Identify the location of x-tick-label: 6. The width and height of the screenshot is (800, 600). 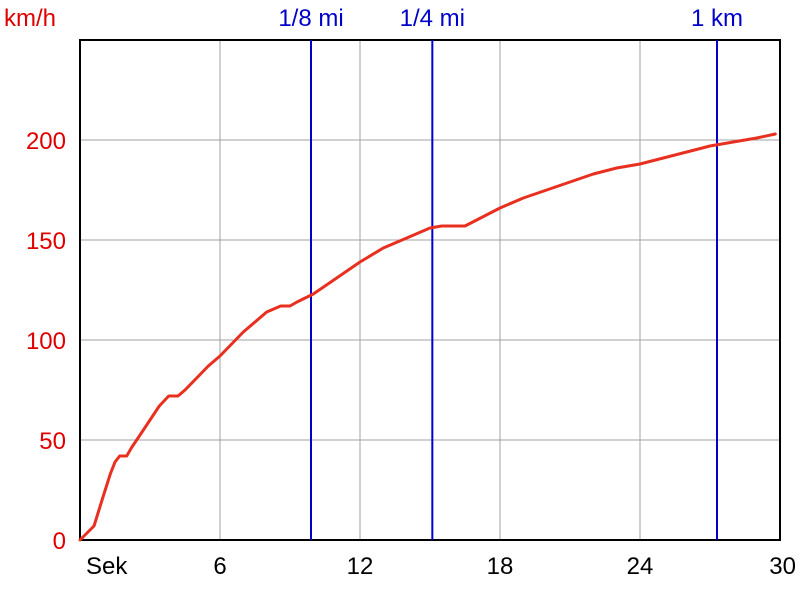
(219, 566).